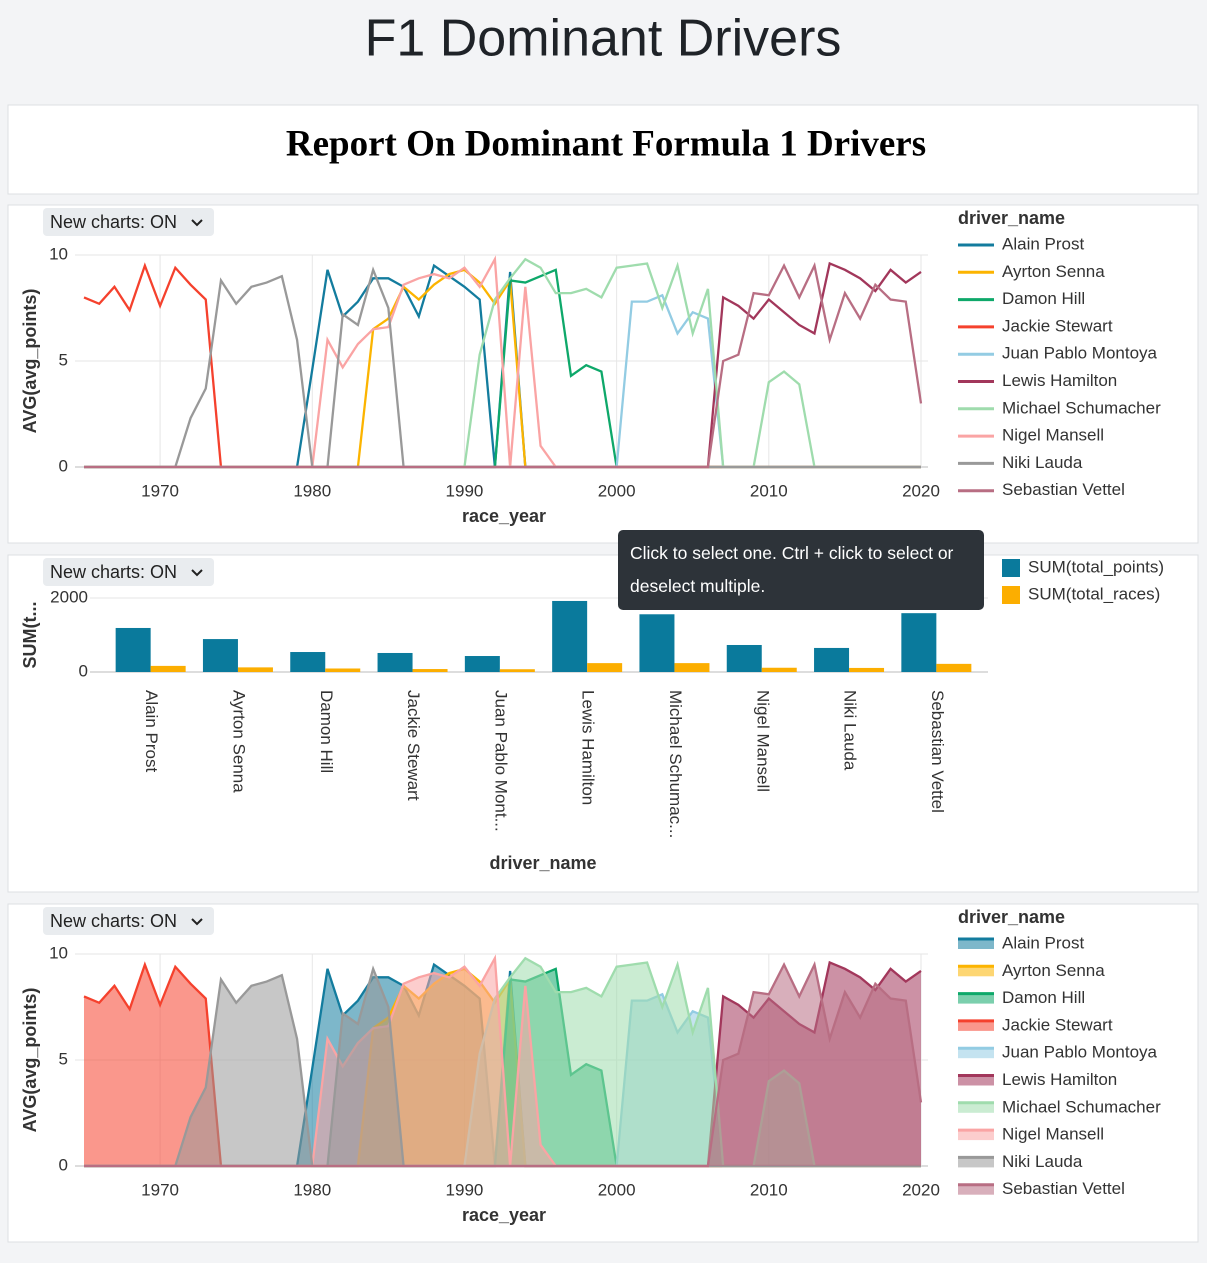 This screenshot has width=1207, height=1263. I want to click on x-tick-label: 2020, so click(921, 1189).